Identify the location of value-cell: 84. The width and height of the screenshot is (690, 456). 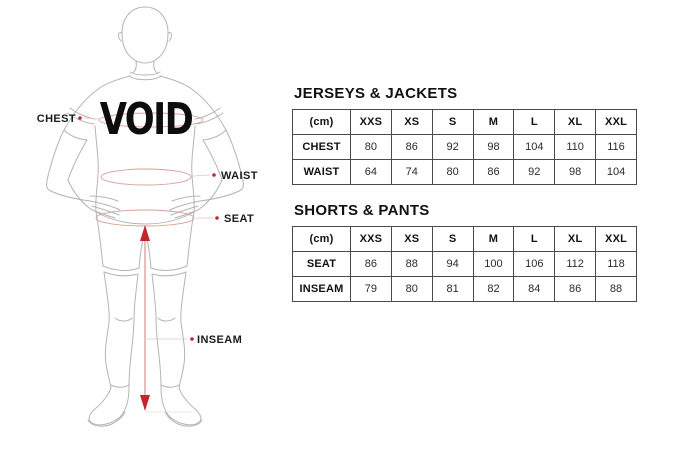
(534, 289).